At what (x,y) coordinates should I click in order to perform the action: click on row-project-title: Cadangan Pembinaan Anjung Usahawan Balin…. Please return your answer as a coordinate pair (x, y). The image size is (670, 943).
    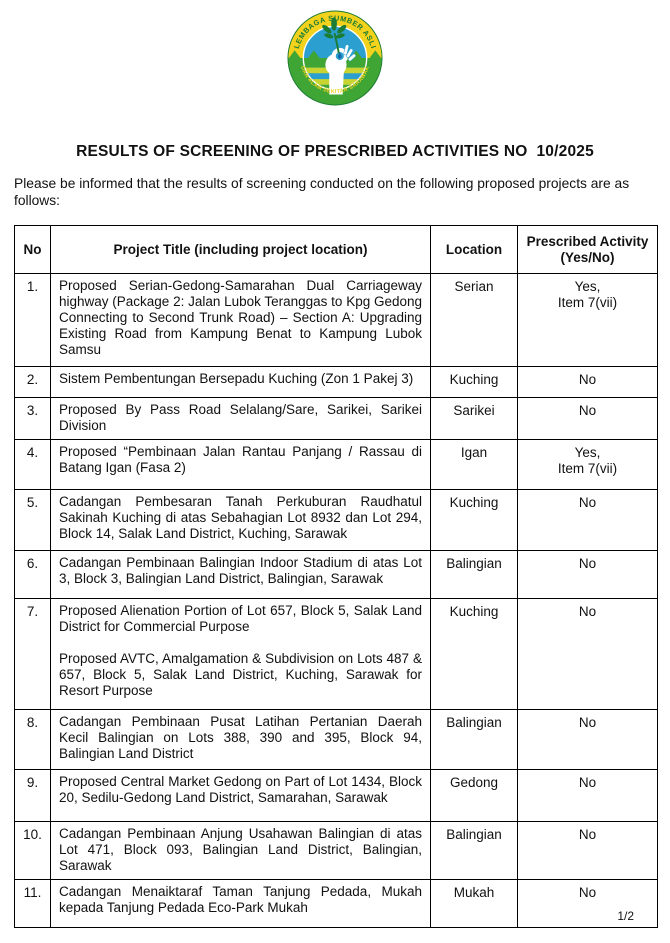
    Looking at the image, I should click on (240, 850).